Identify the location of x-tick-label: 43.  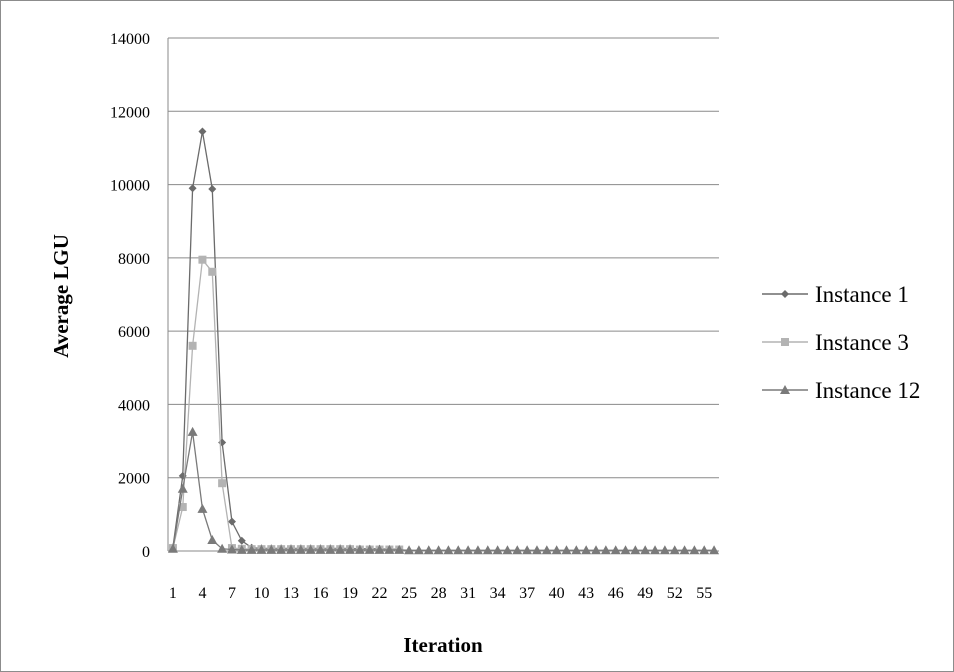
(586, 593).